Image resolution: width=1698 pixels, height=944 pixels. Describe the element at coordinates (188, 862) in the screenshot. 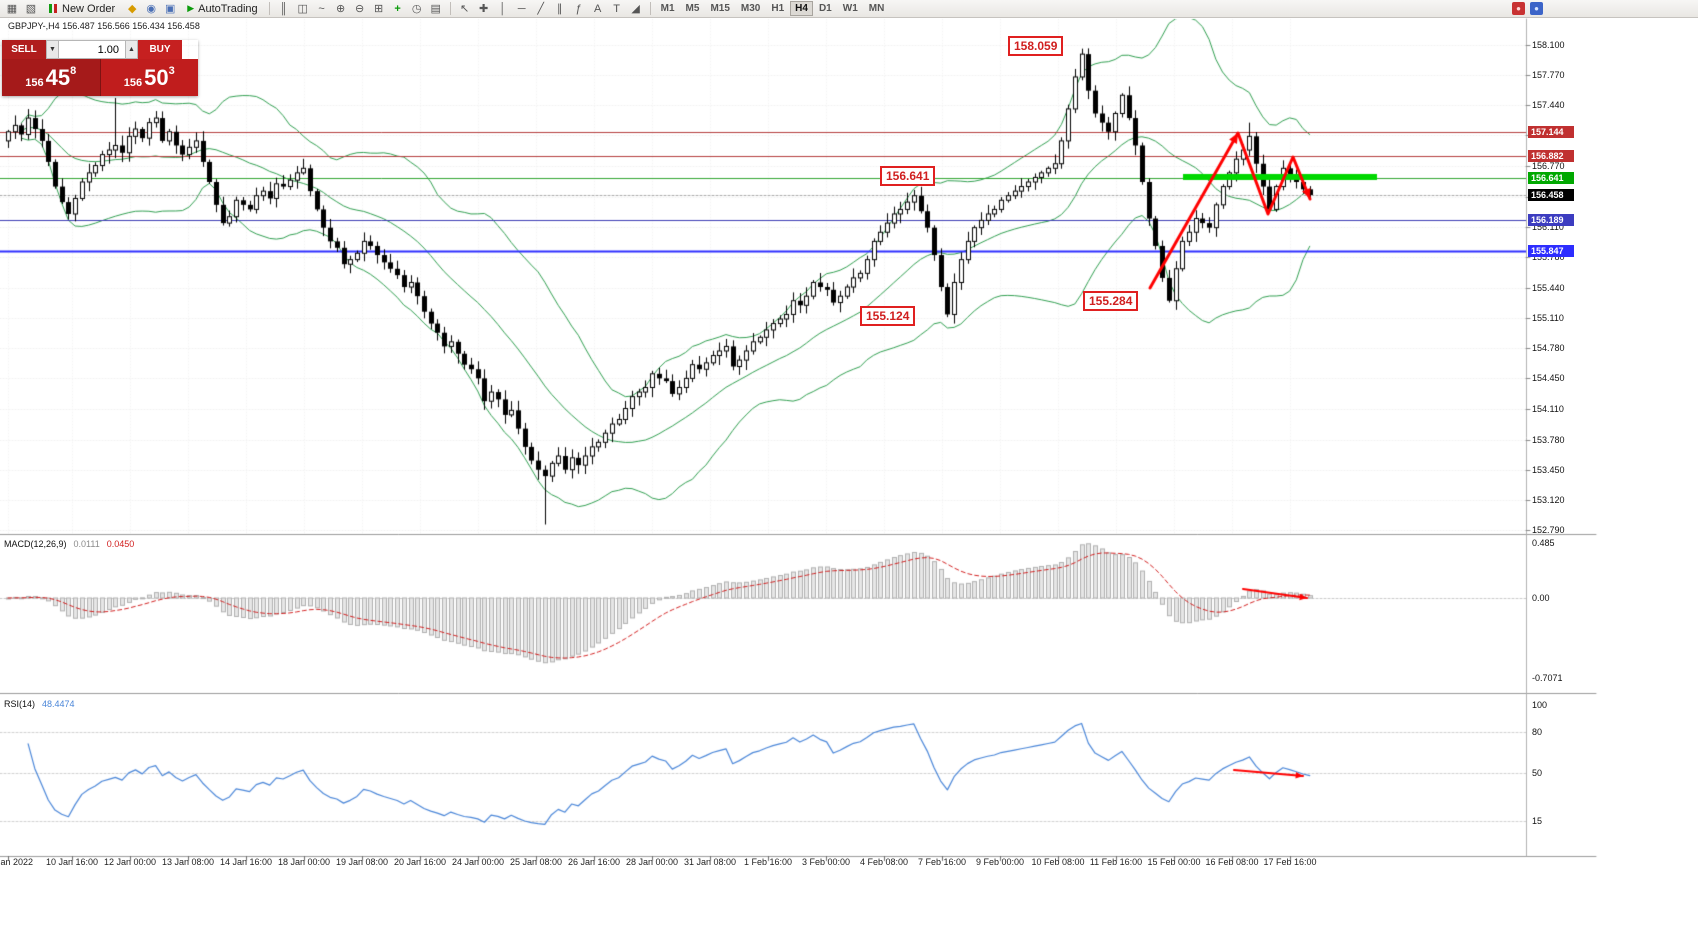

I see `time-axis-label: 13 Jan 08:00` at that location.